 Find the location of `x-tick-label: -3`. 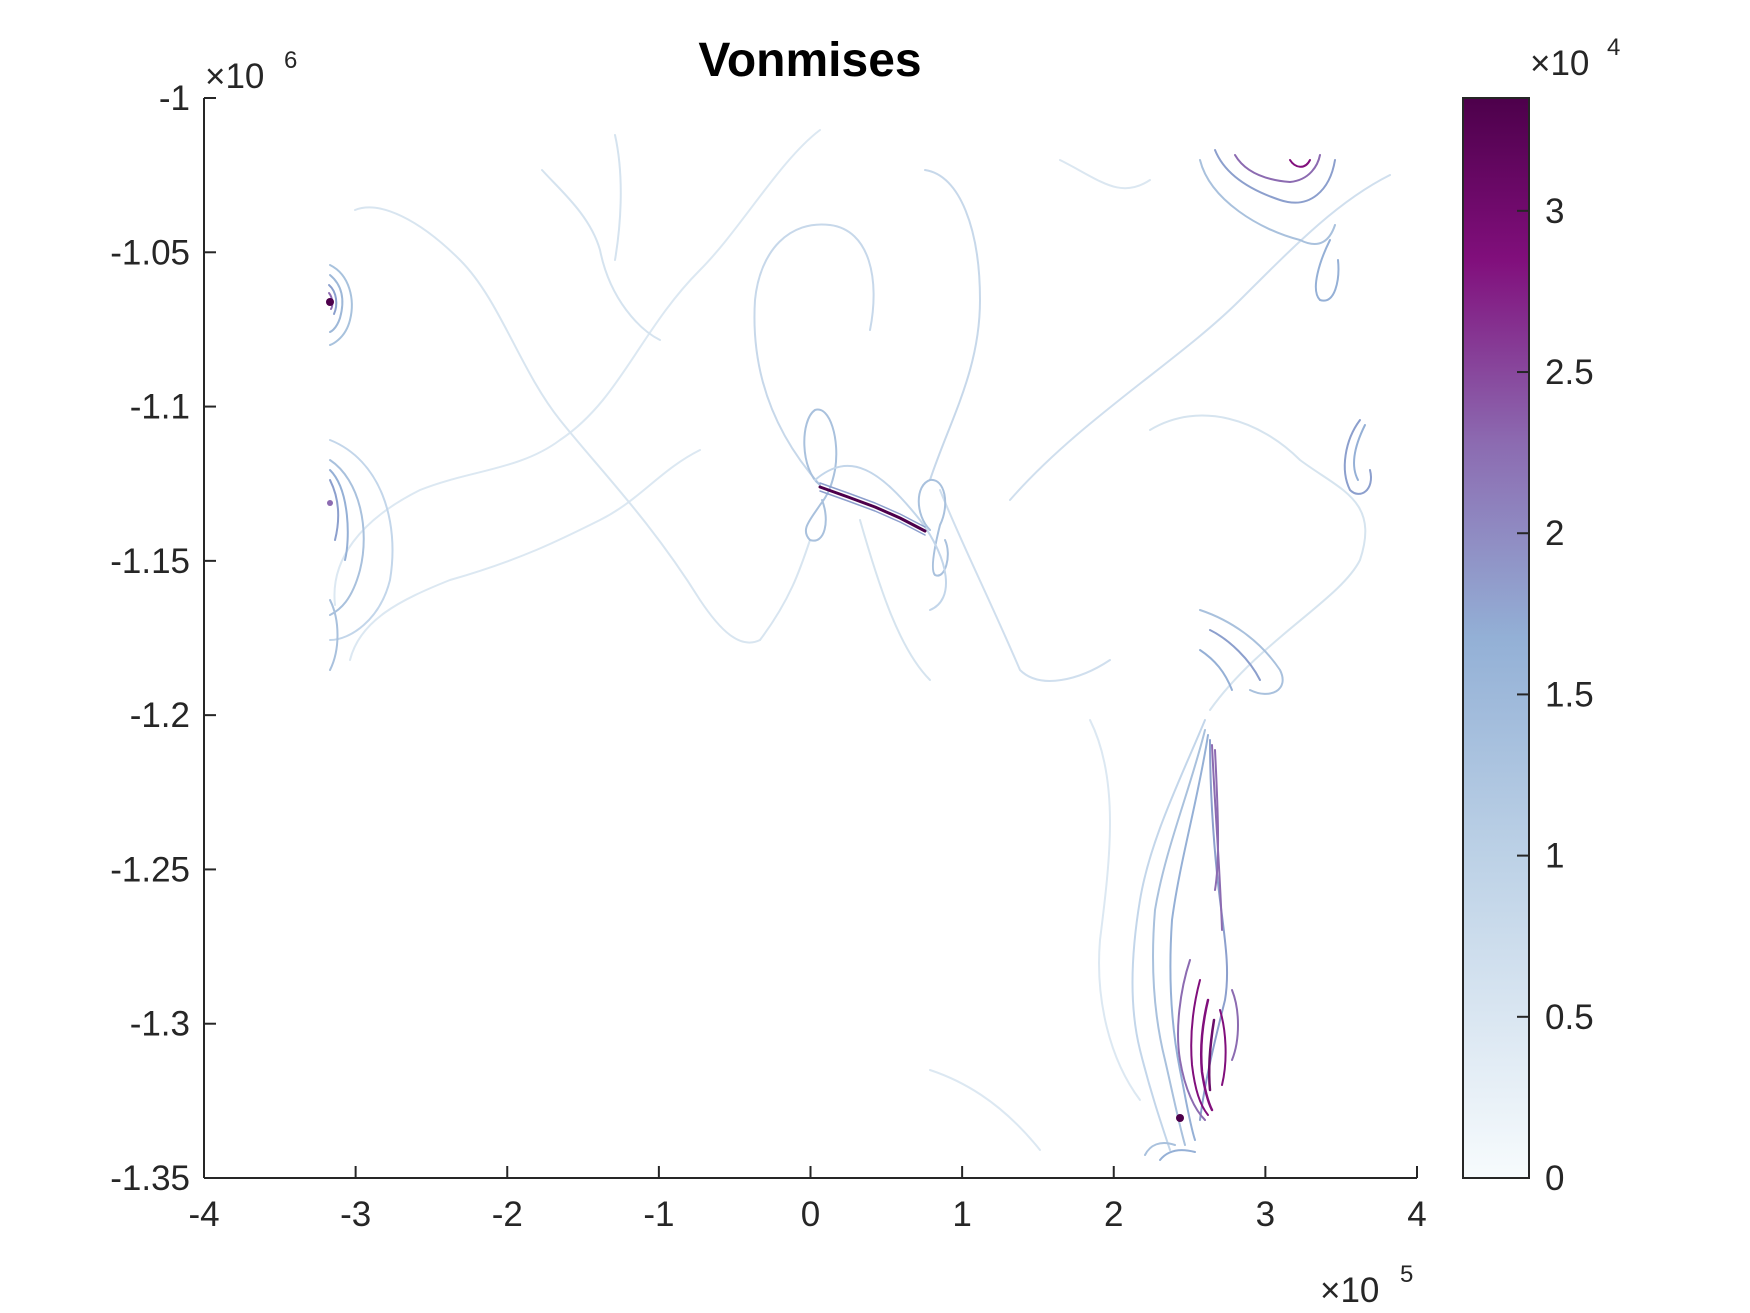

x-tick-label: -3 is located at coordinates (355, 1214).